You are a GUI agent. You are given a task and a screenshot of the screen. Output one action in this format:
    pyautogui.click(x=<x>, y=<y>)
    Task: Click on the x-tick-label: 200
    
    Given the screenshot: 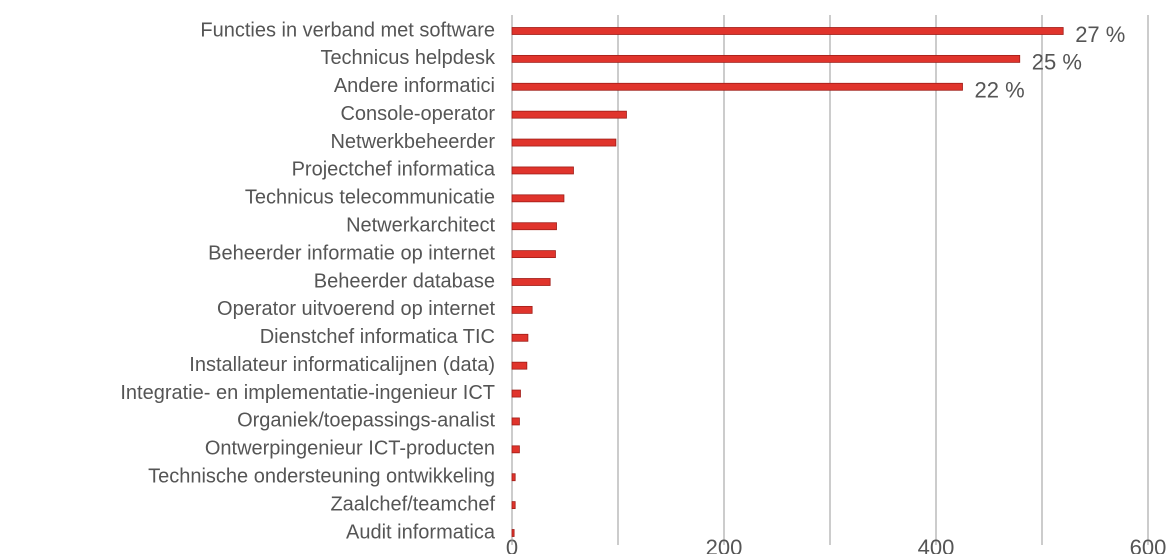 What is the action you would take?
    pyautogui.click(x=724, y=544)
    